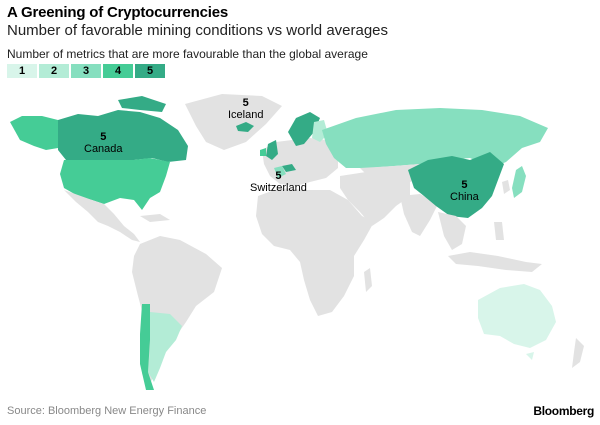  What do you see at coordinates (464, 197) in the screenshot?
I see `label-china-name: China` at bounding box center [464, 197].